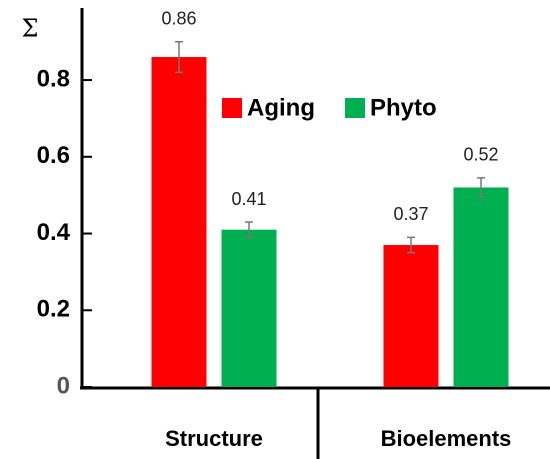 The height and width of the screenshot is (459, 550). What do you see at coordinates (54, 232) in the screenshot?
I see `y-tick-label: 0.4` at bounding box center [54, 232].